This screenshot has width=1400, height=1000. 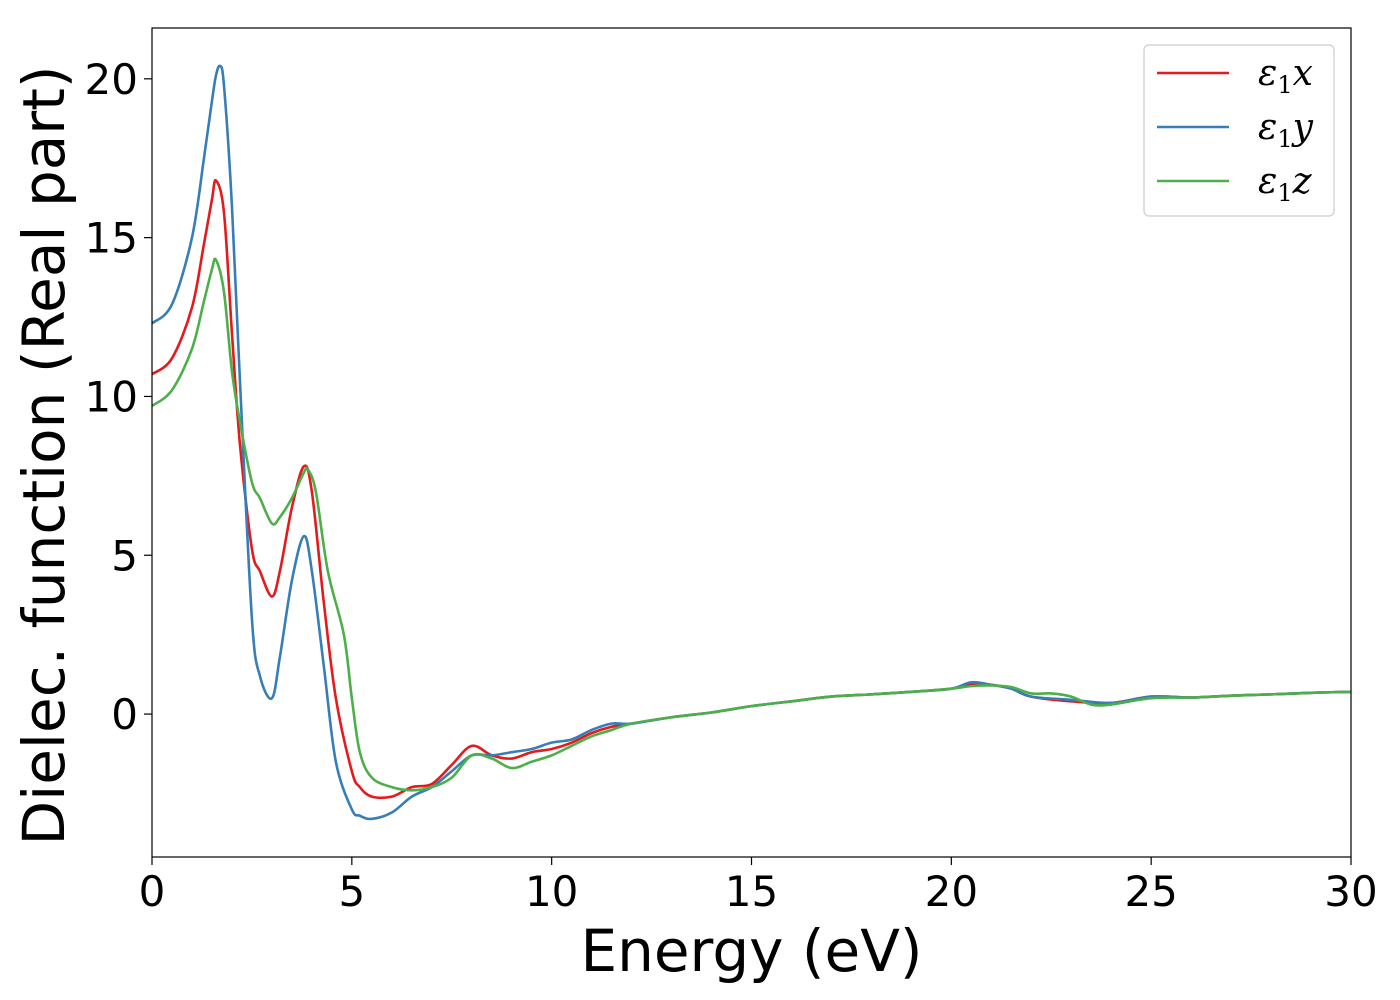 I want to click on legend-box, so click(x=1239, y=130).